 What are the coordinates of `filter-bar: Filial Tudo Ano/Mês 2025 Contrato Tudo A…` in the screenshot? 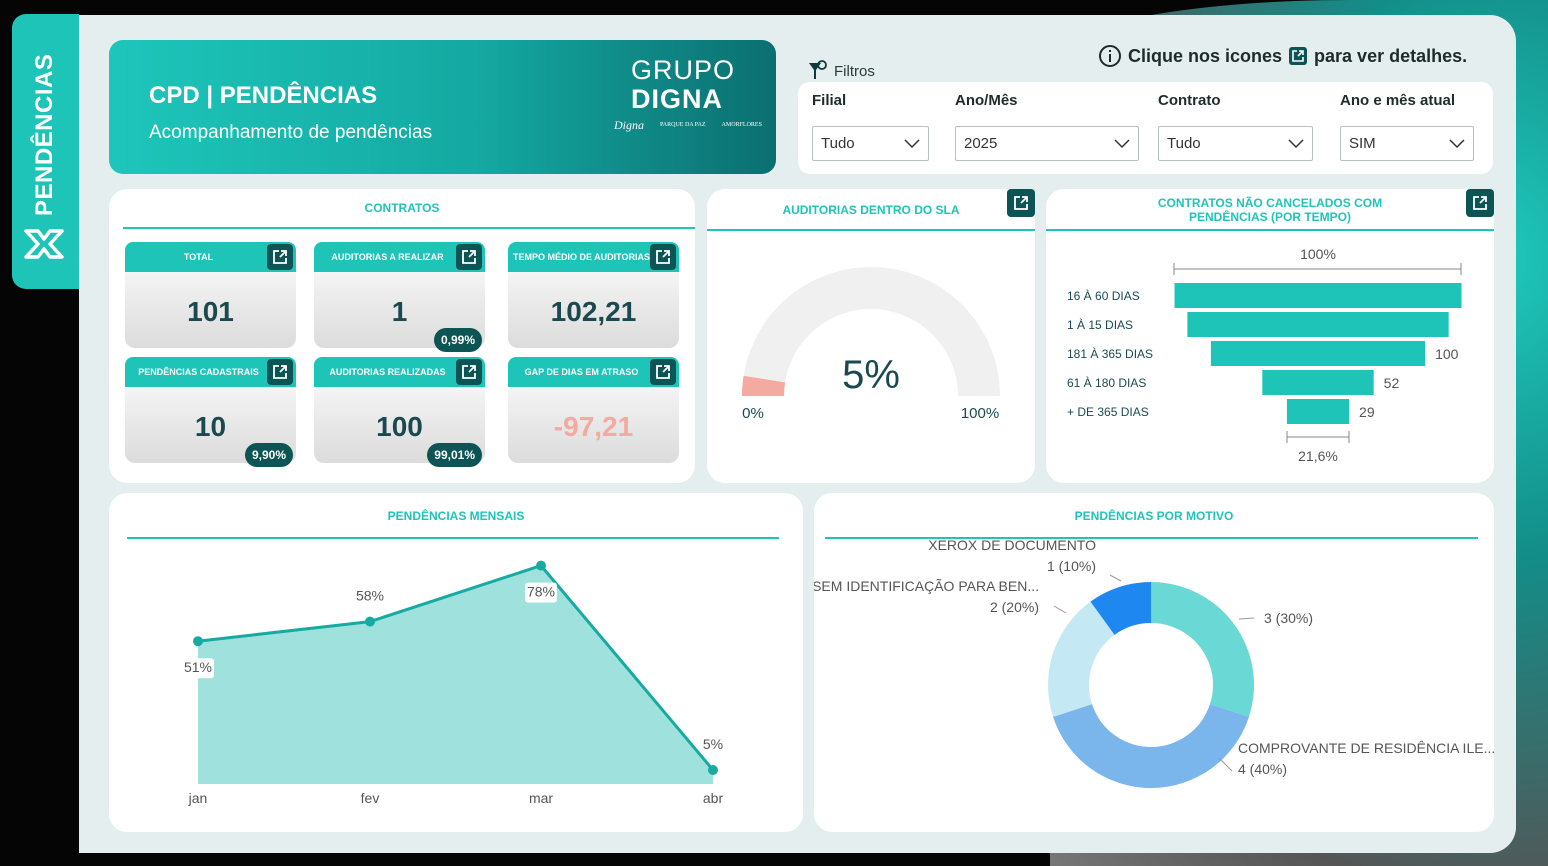 It's located at (1145, 128).